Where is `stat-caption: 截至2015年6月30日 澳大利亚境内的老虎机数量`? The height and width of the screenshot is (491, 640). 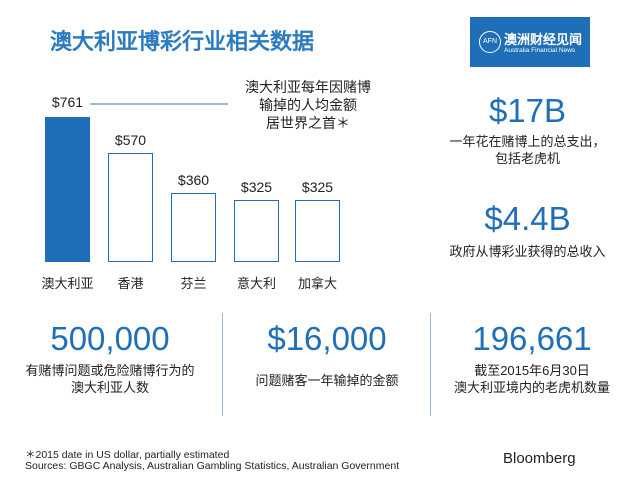
stat-caption: 截至2015年6月30日 澳大利亚境内的老虎机数量 is located at coordinates (532, 379).